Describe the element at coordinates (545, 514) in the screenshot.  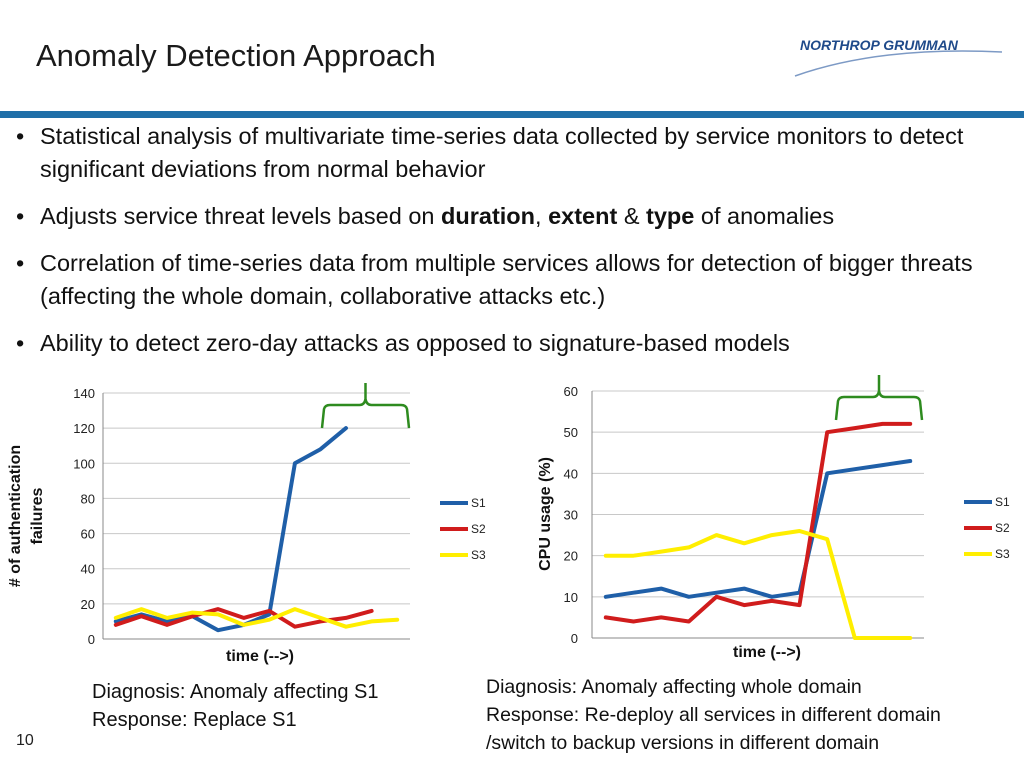
I see `y-axis-title: CPU usage (%)` at that location.